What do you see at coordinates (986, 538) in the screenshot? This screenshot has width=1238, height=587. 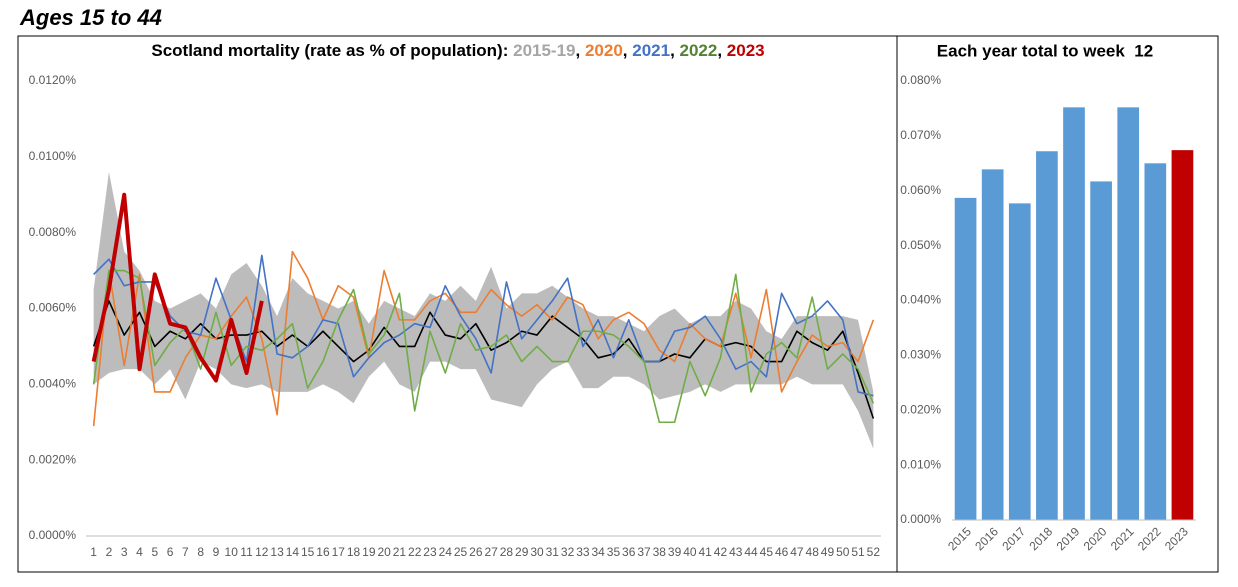 I see `x-tick-label: 2016` at bounding box center [986, 538].